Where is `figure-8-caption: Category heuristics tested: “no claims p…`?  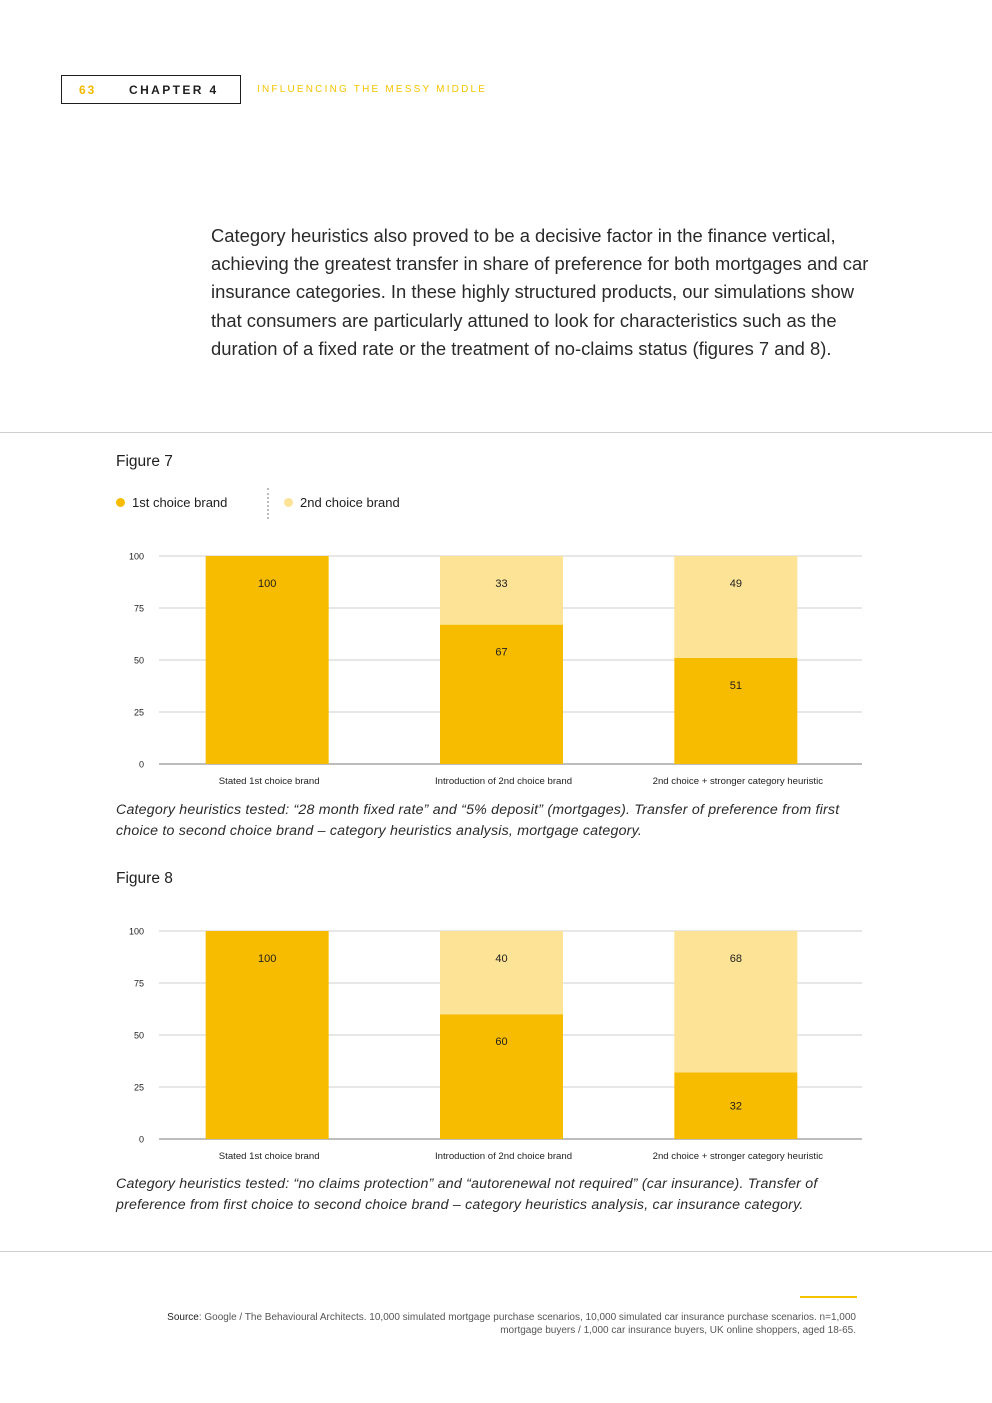 figure-8-caption: Category heuristics tested: “no claims p… is located at coordinates (467, 1194).